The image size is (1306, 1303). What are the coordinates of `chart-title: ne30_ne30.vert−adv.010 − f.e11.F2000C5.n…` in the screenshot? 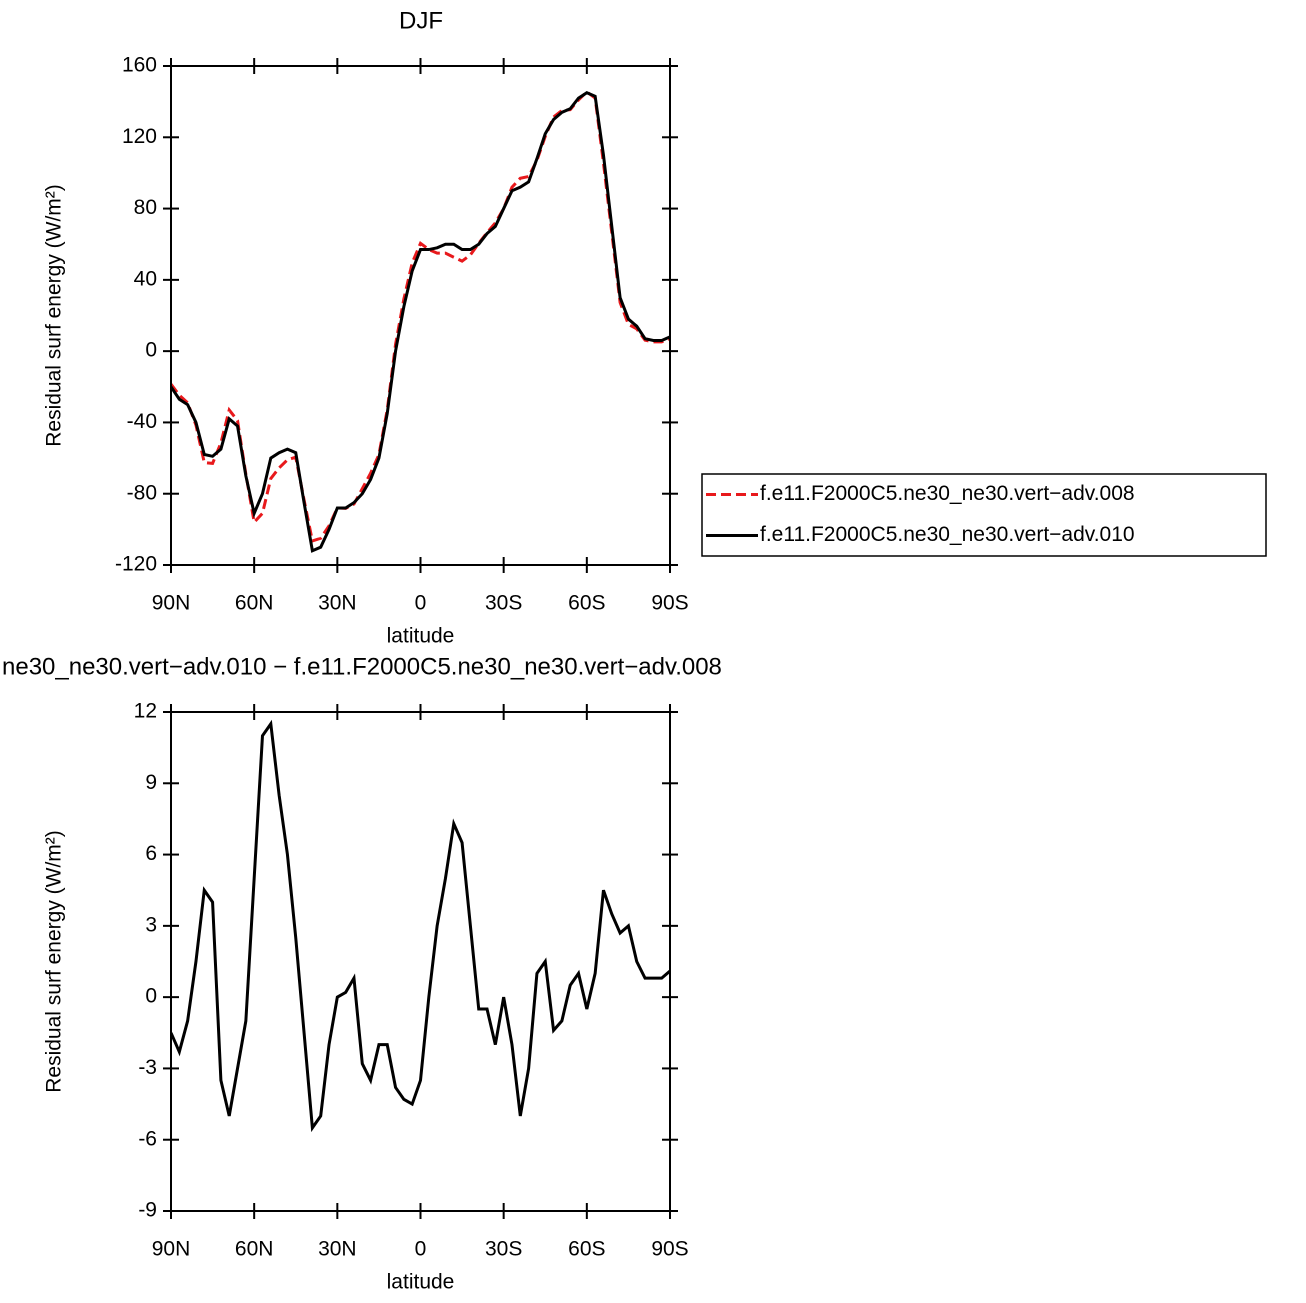 It's located at (362, 666).